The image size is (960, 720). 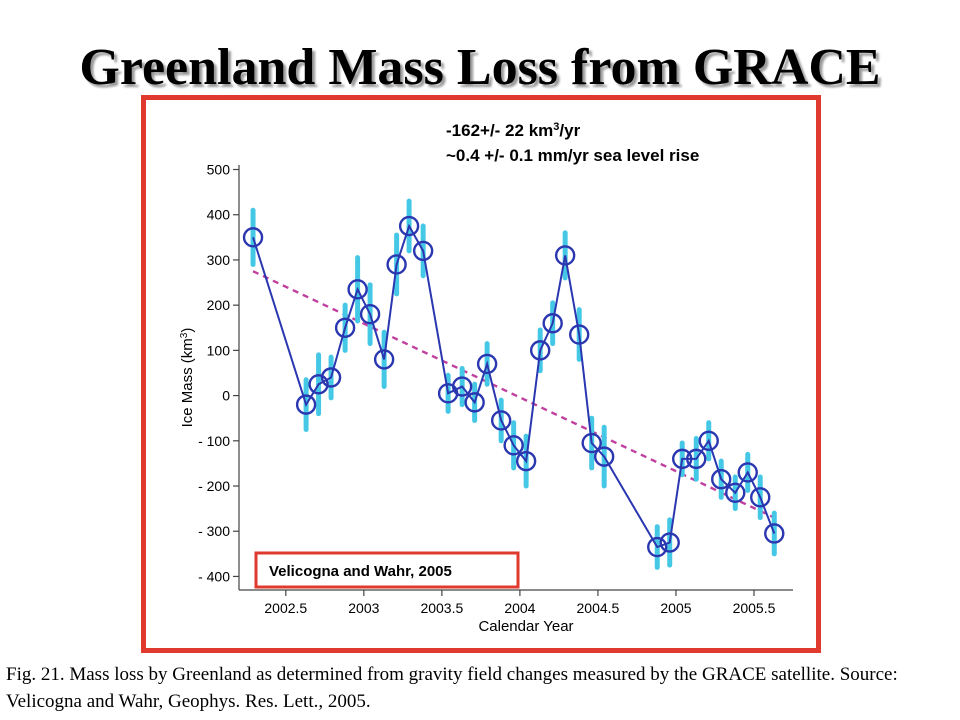 What do you see at coordinates (675, 608) in the screenshot?
I see `x-tick-label: 2005` at bounding box center [675, 608].